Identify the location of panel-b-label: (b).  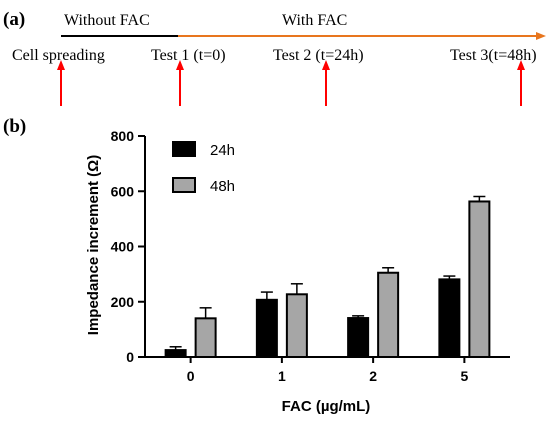
(14, 126).